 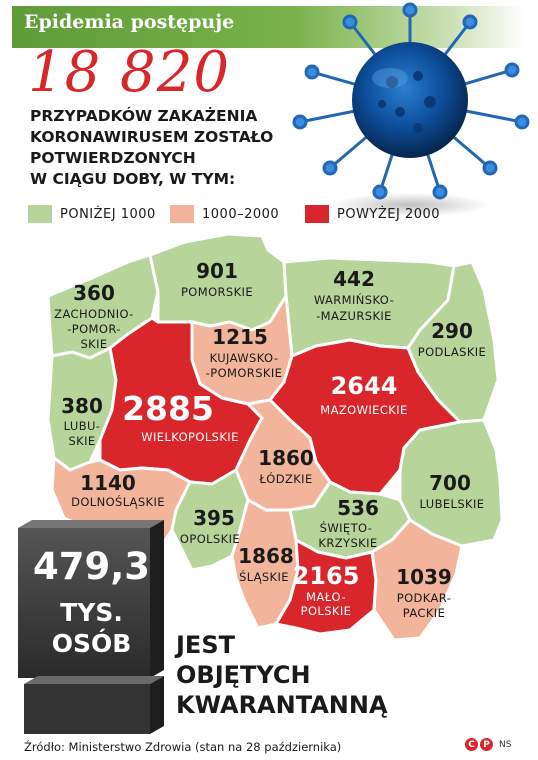 What do you see at coordinates (347, 543) in the screenshot?
I see `region-name: KRZYSKIE` at bounding box center [347, 543].